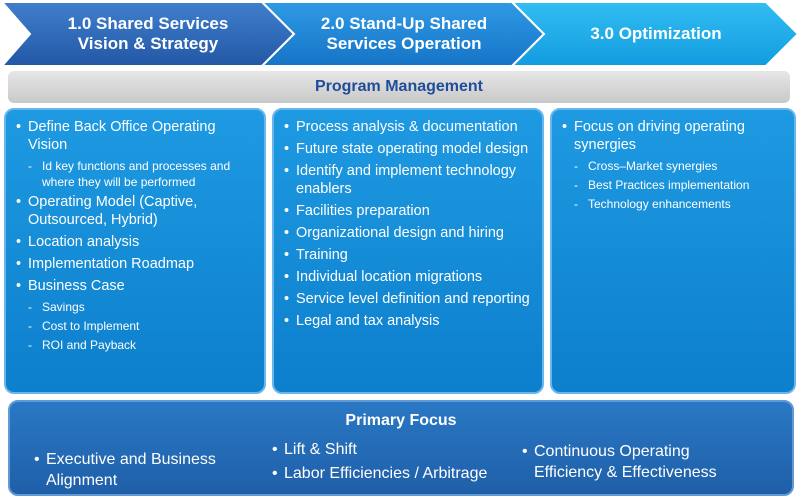 The width and height of the screenshot is (800, 500). I want to click on focus-item-label: Executive and Business Alignment, so click(131, 470).